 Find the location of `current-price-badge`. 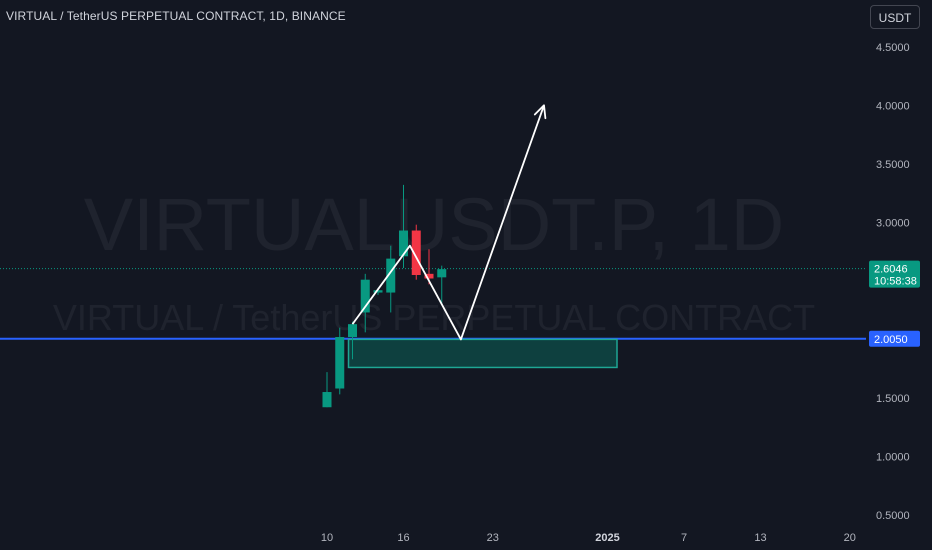

current-price-badge is located at coordinates (894, 274).